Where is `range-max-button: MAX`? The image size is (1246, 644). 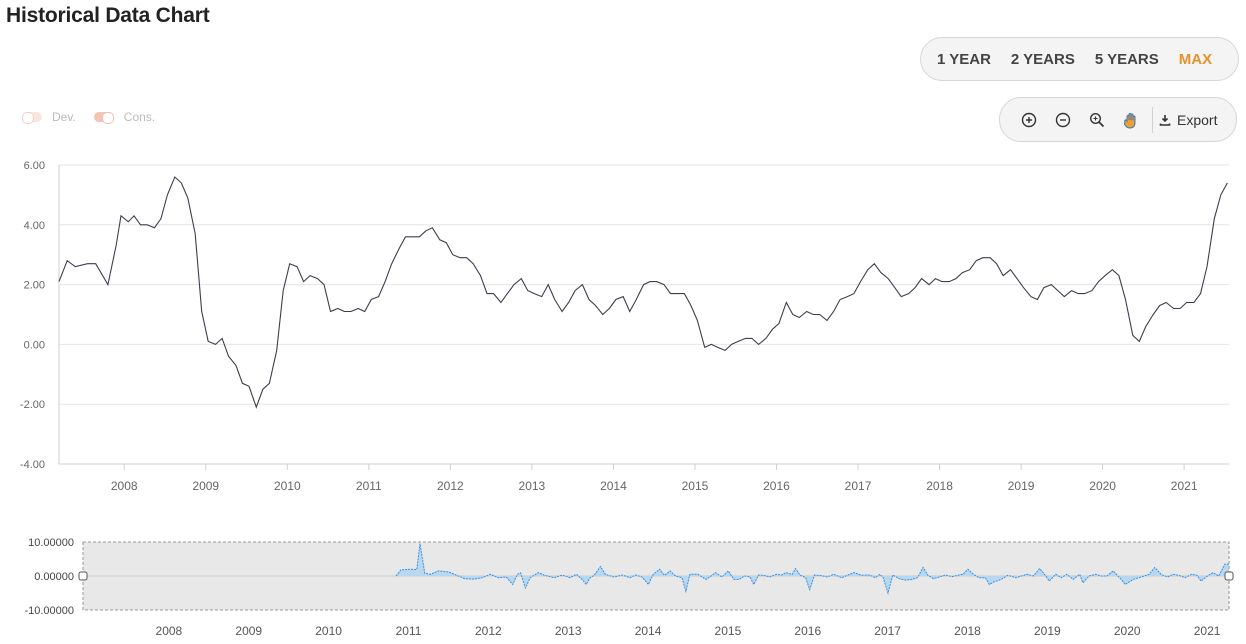
range-max-button: MAX is located at coordinates (1195, 59).